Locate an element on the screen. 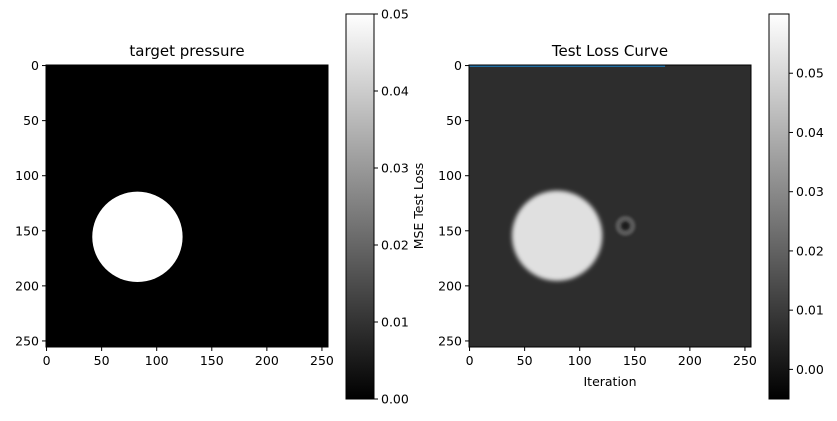  chart-title: Test Loss Curve is located at coordinates (609, 51).